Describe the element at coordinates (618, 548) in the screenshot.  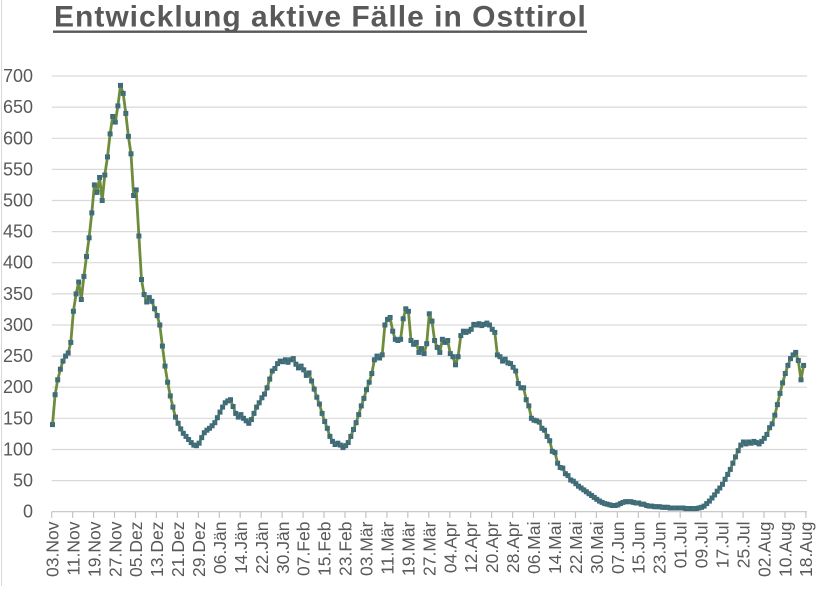
I see `svg-text: 07.Jun` at that location.